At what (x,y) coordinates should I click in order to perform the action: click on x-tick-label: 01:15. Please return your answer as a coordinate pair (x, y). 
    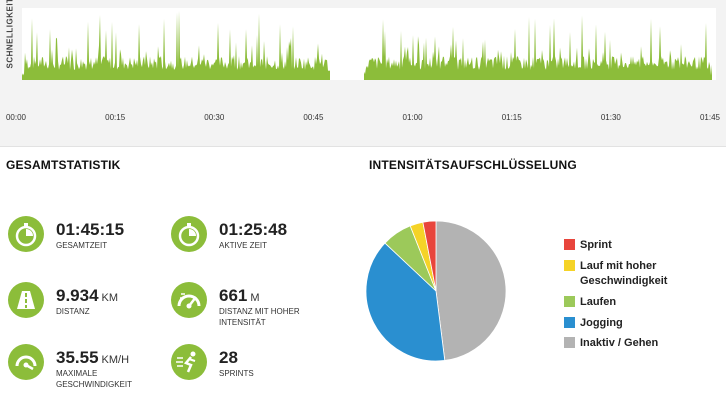
    Looking at the image, I should click on (511, 117).